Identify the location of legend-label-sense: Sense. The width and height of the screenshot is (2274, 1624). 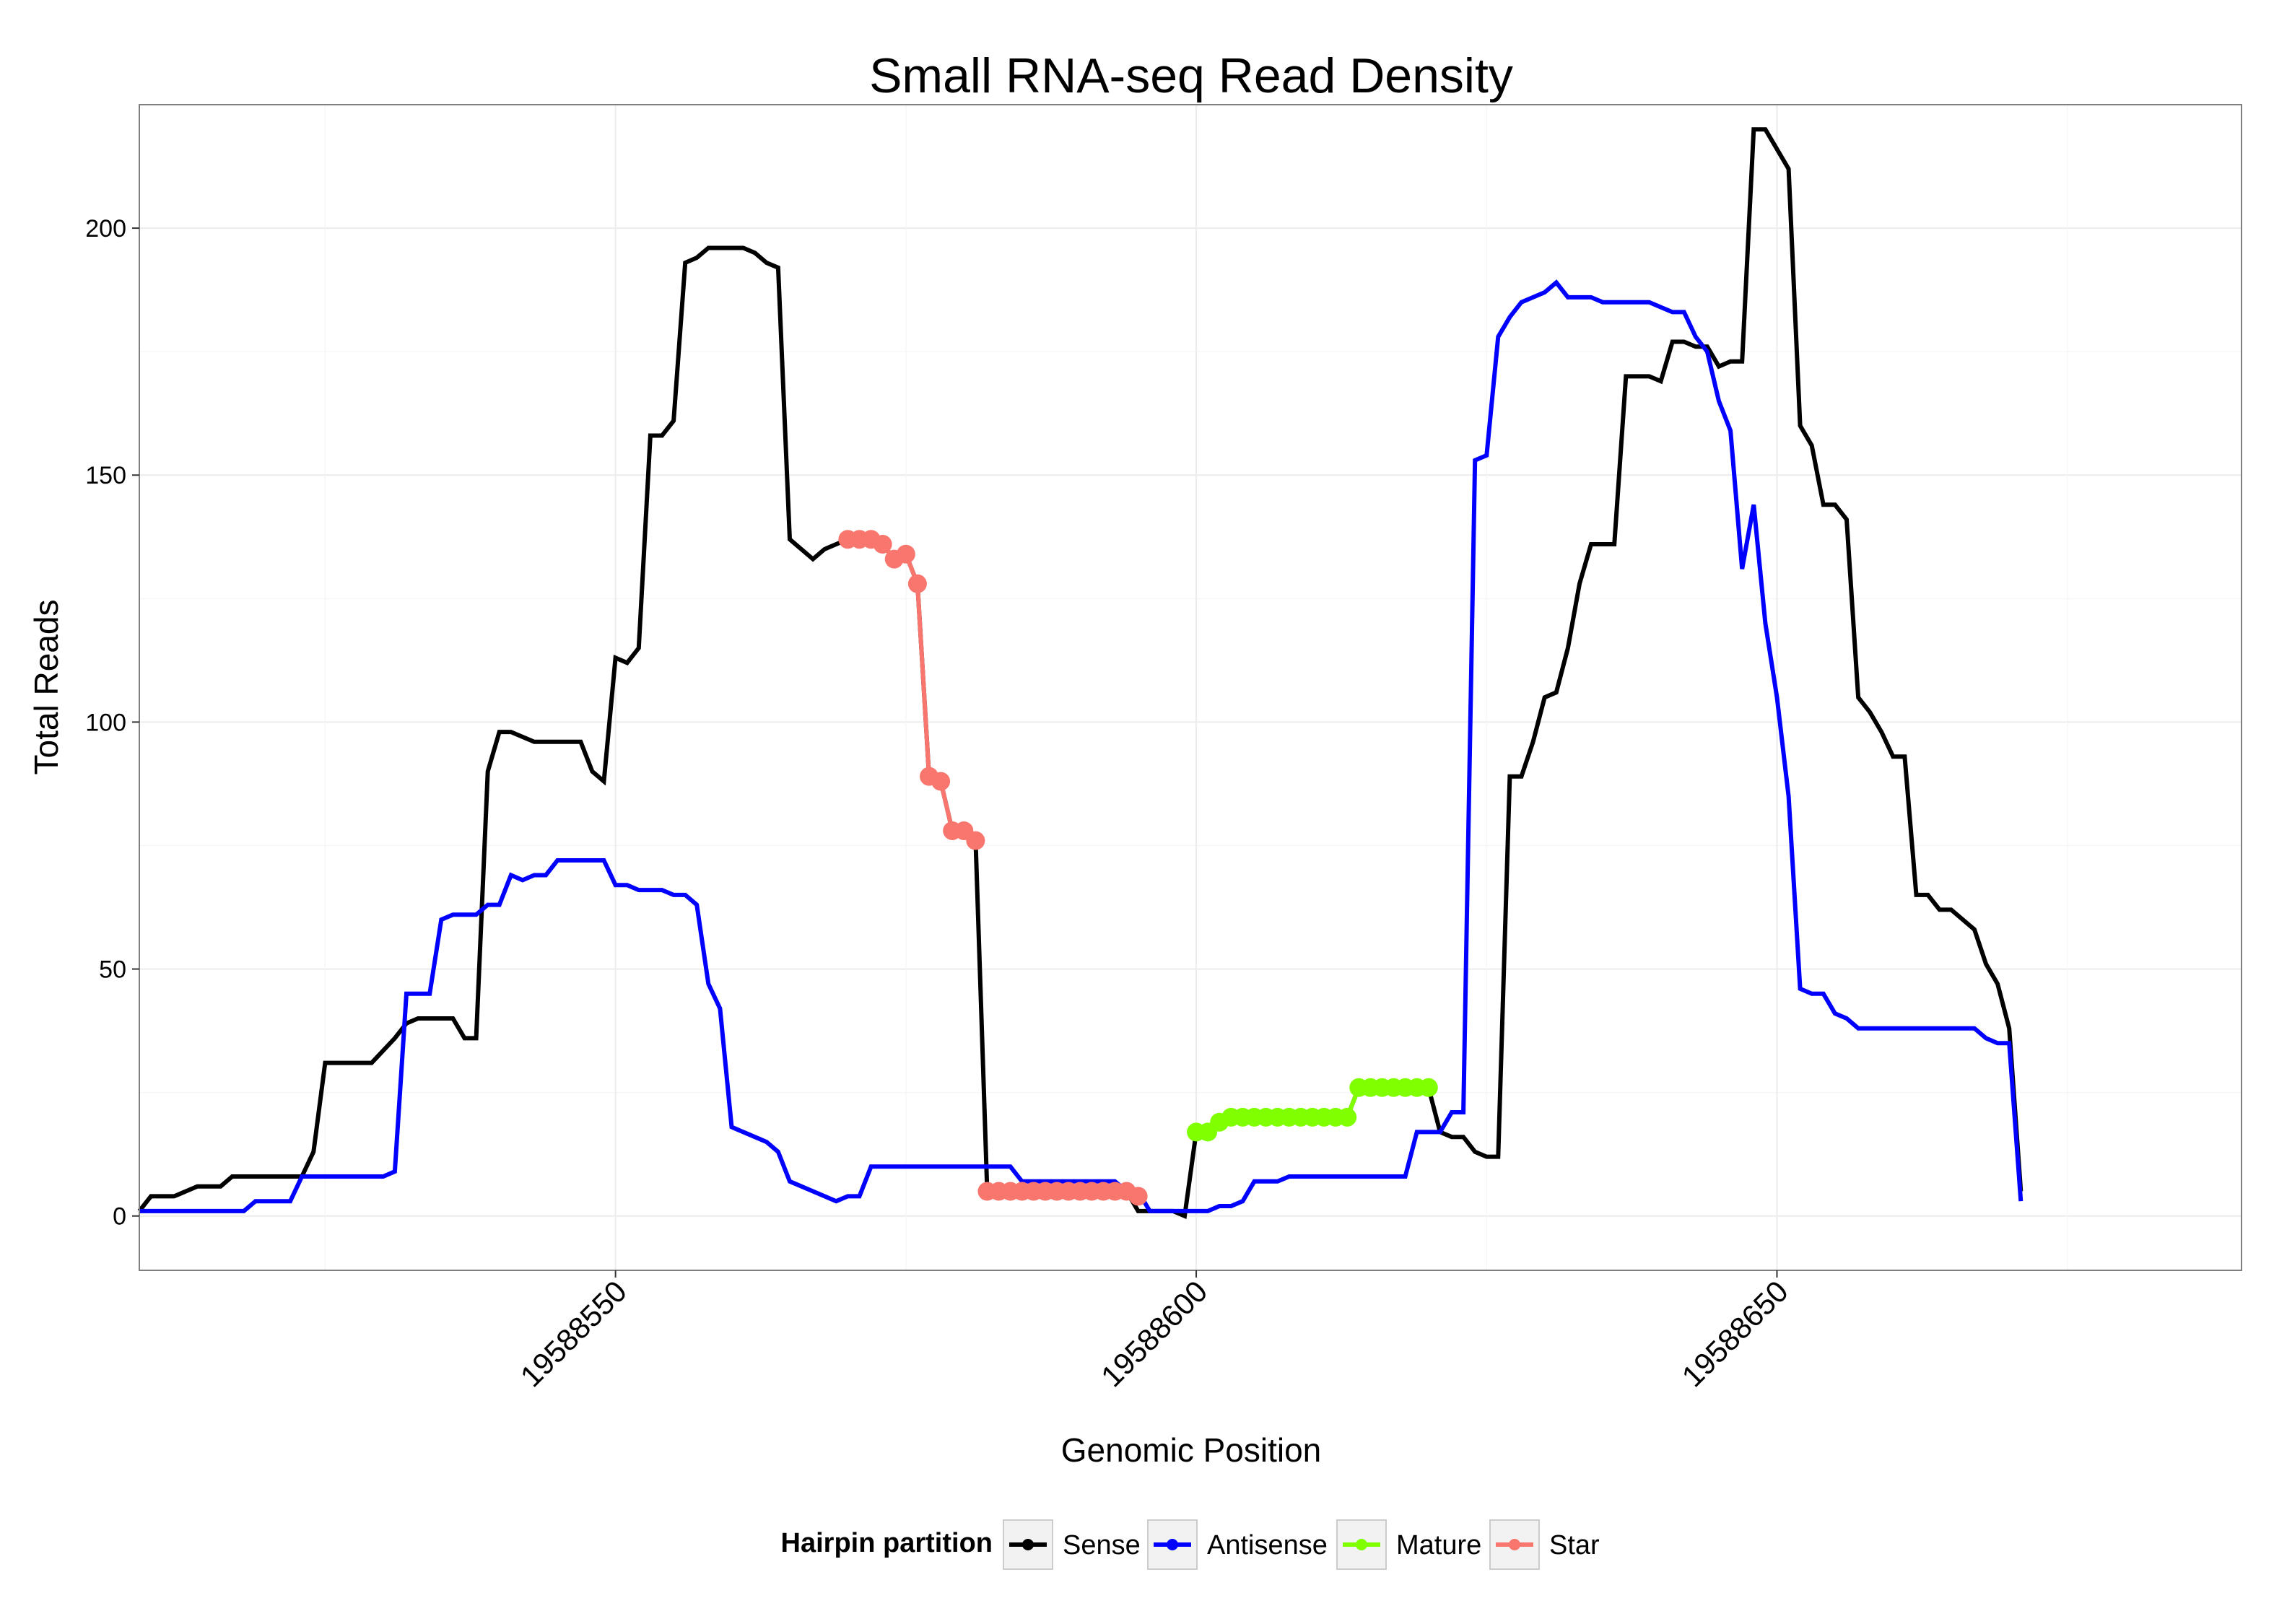
(1102, 1545).